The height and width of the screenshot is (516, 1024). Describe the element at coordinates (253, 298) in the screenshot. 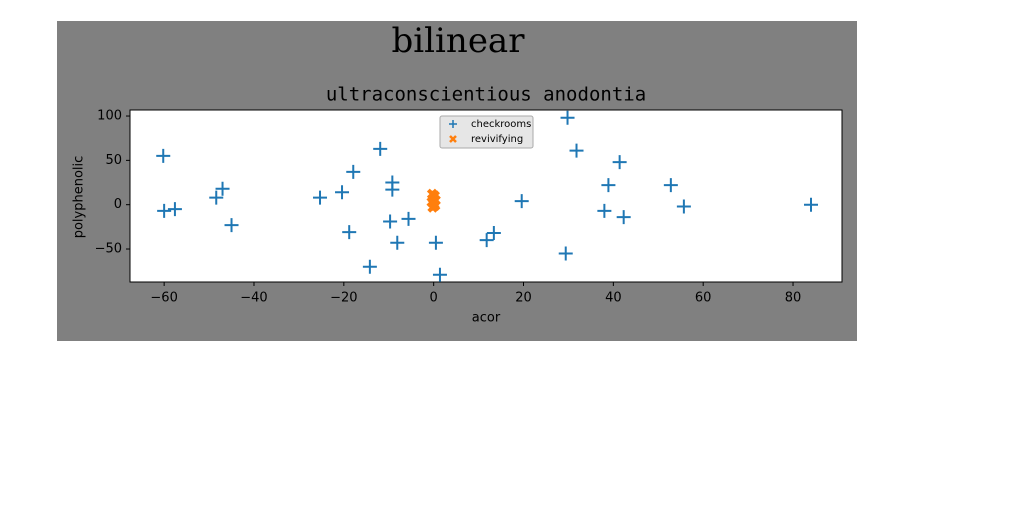

I see `x-tick-label: −40` at that location.